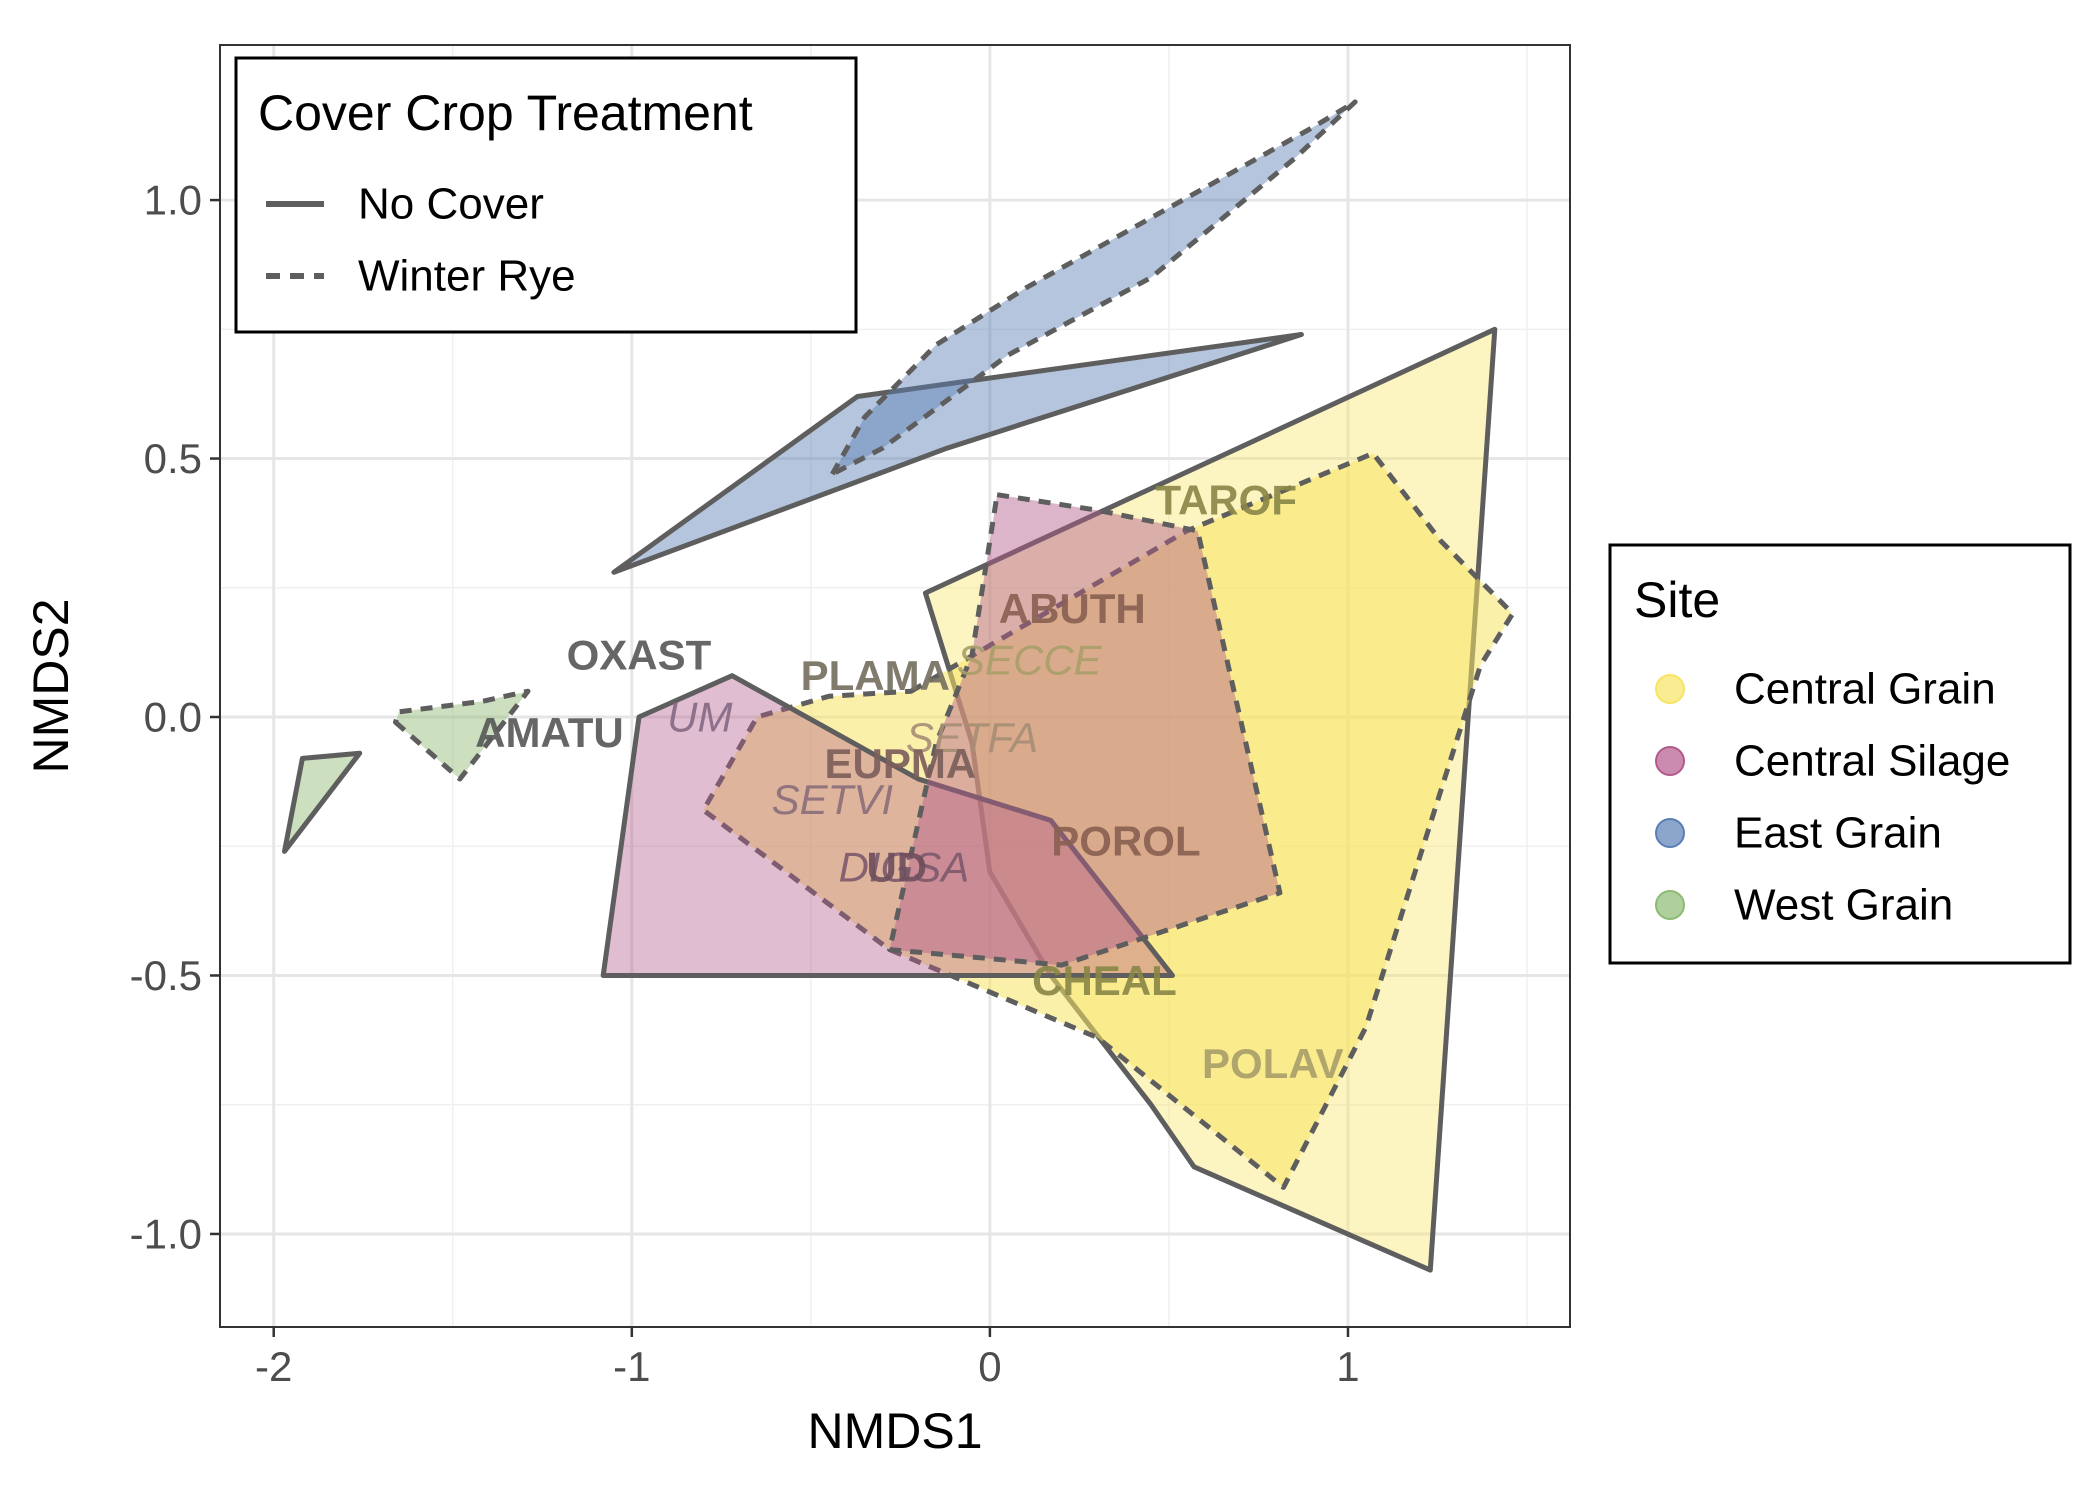 The image size is (2100, 1500). I want to click on species-label-porol: POROL, so click(1125, 841).